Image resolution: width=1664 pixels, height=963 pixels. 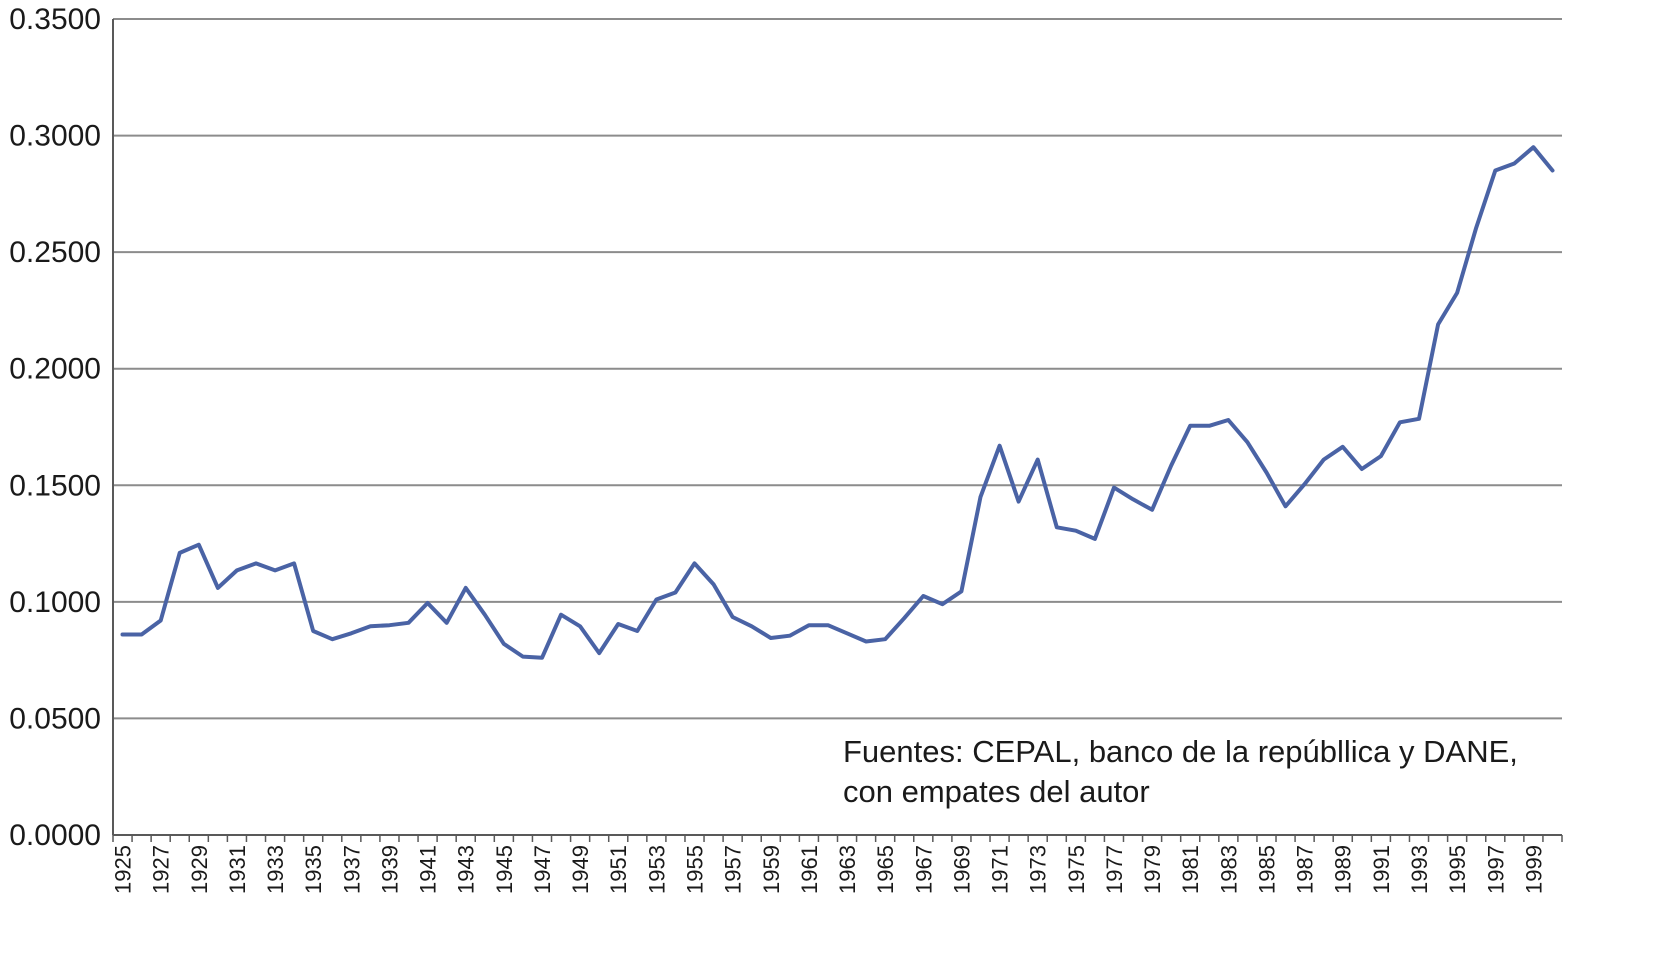 I want to click on x-tick-label: 1999, so click(x=1533, y=869).